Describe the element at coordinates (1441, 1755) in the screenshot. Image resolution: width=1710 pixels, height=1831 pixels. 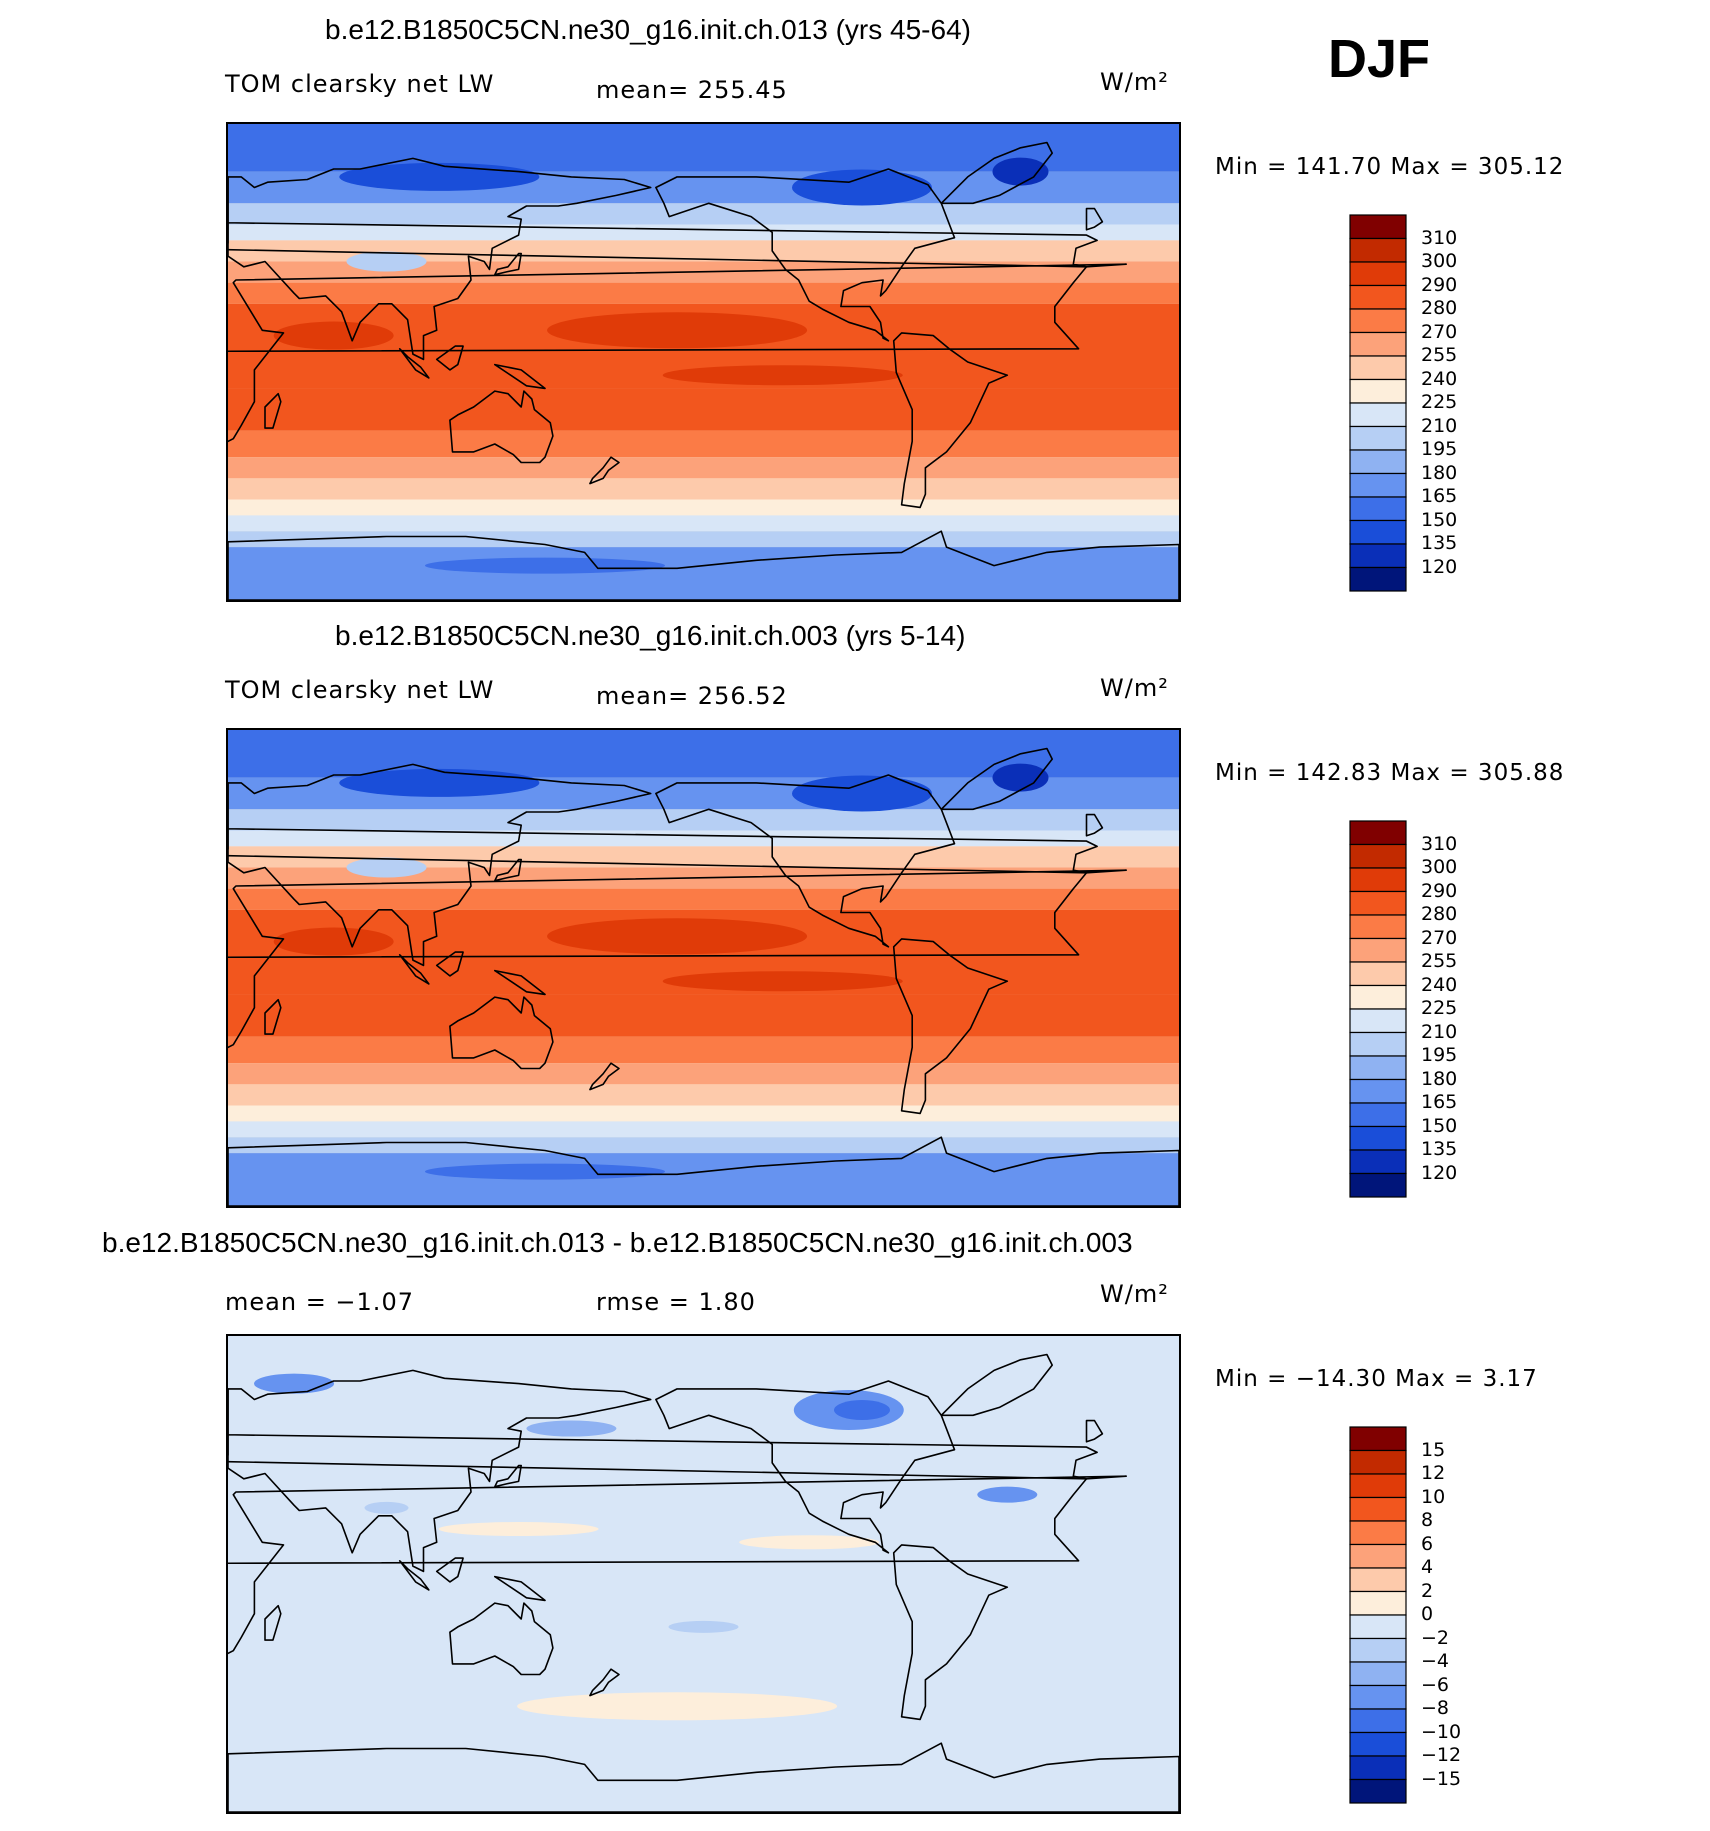
I see `colorbar-tick-label: −12` at that location.